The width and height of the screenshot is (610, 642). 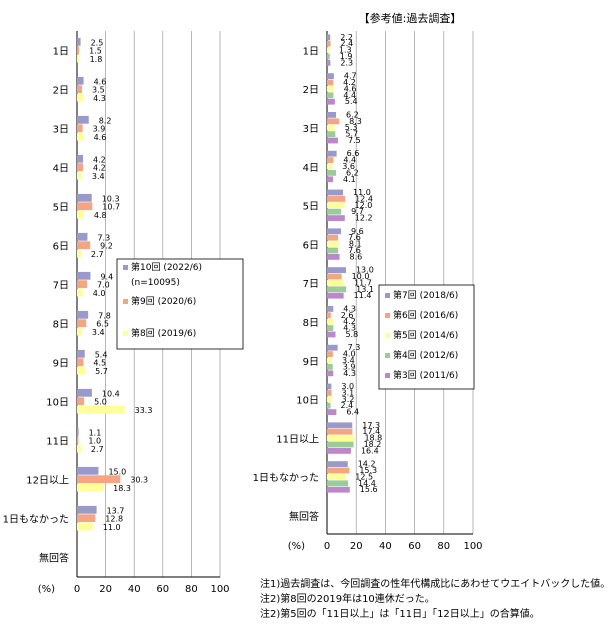 What do you see at coordinates (97, 254) in the screenshot?
I see `chart1-value-label: 2.7` at bounding box center [97, 254].